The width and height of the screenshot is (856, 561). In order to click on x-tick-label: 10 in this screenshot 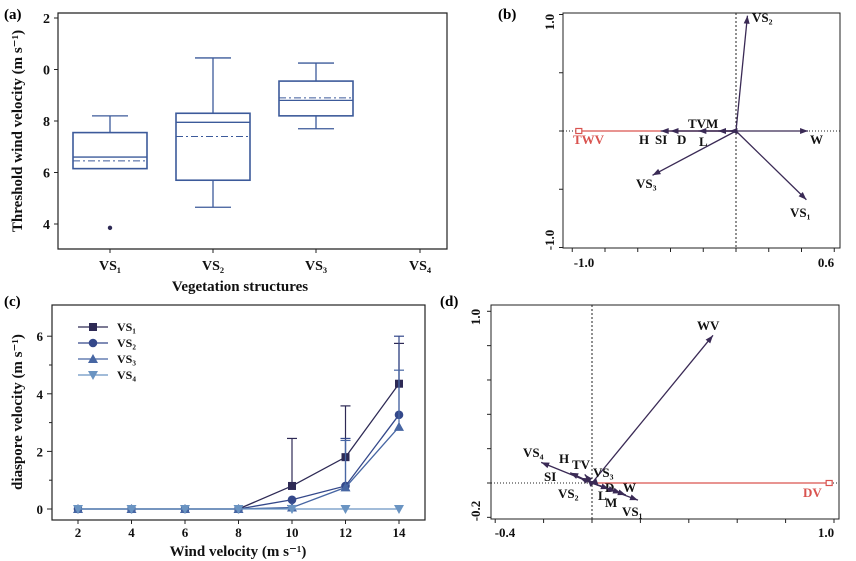, I will do `click(292, 532)`.